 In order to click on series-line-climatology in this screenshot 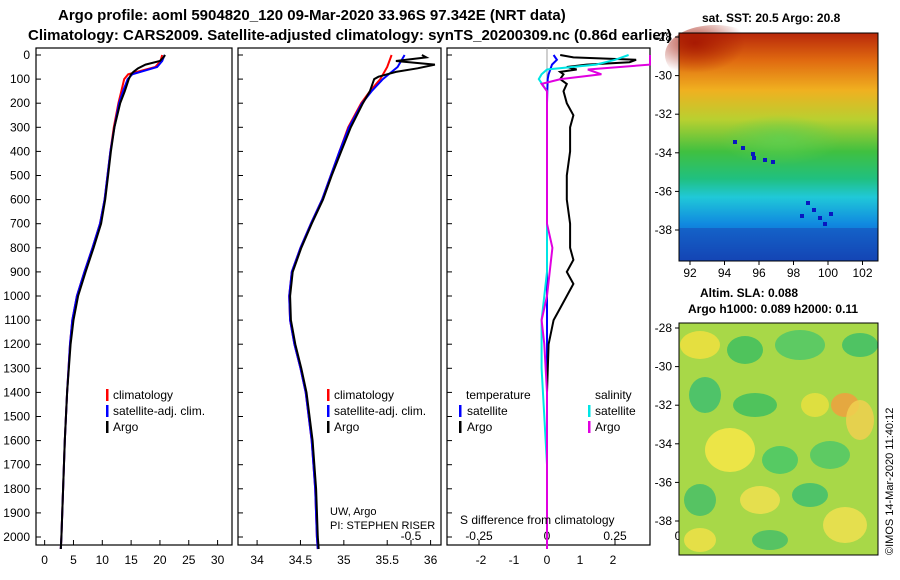, I will do `click(340, 302)`.